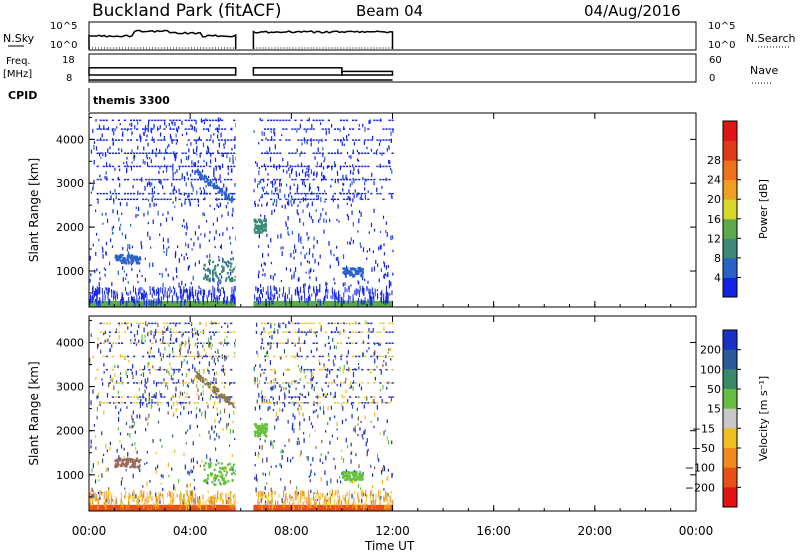  I want to click on colorbar-frame, so click(730, 418).